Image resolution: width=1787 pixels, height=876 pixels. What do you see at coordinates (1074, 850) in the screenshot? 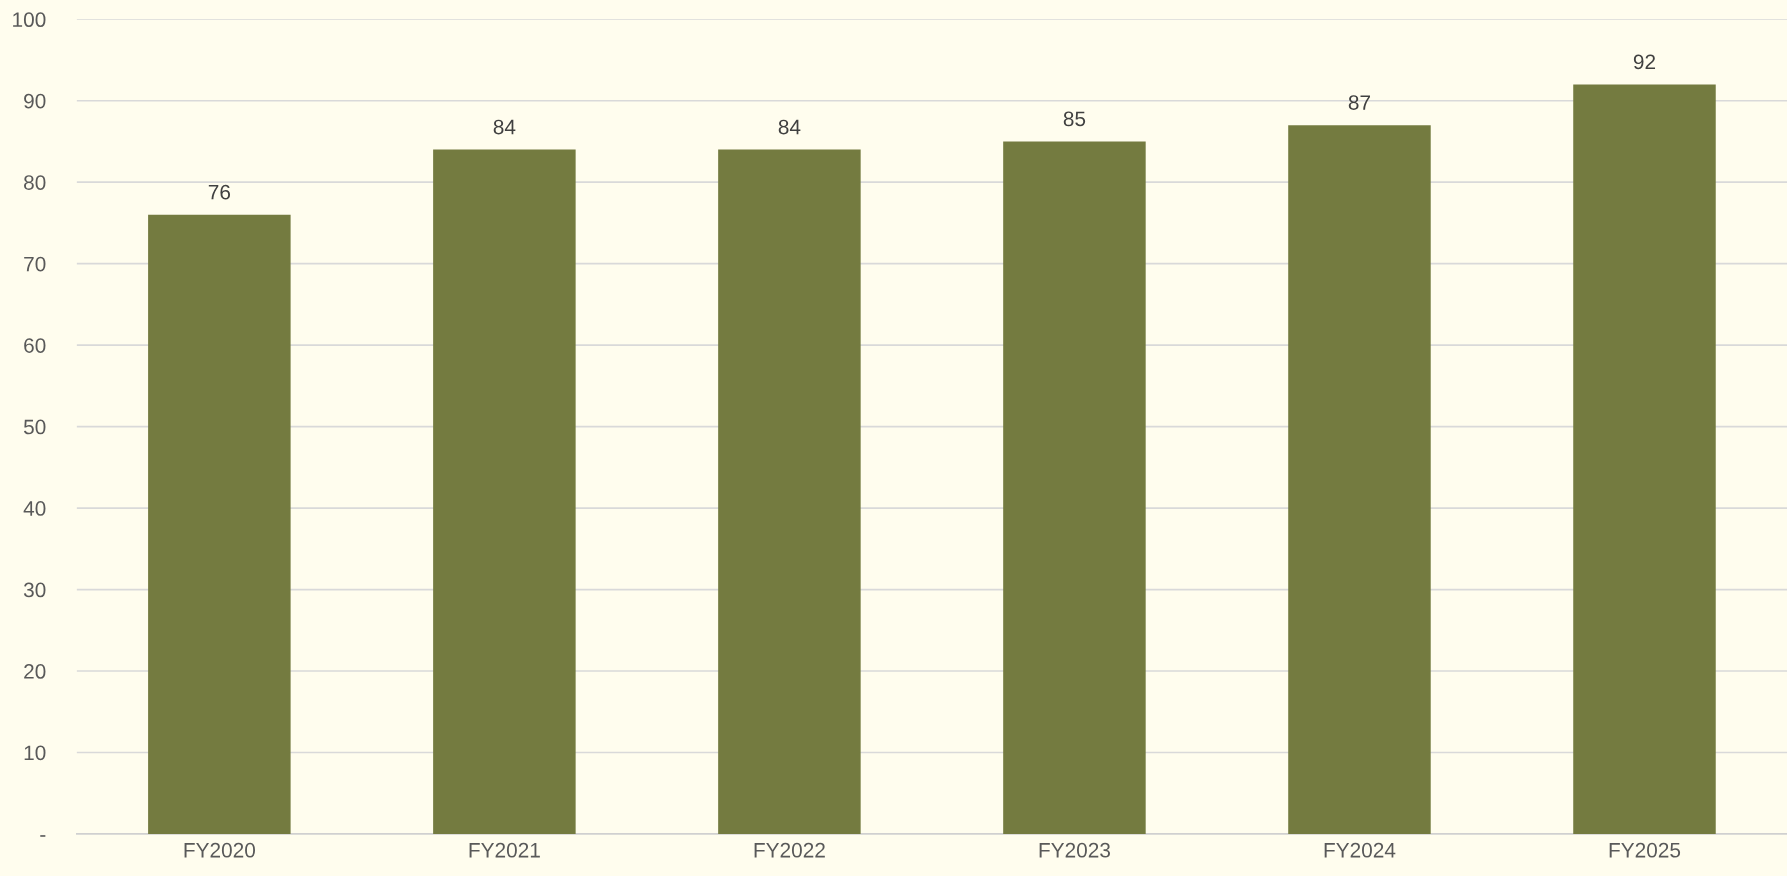
I see `x-tick-label: FY2023` at bounding box center [1074, 850].